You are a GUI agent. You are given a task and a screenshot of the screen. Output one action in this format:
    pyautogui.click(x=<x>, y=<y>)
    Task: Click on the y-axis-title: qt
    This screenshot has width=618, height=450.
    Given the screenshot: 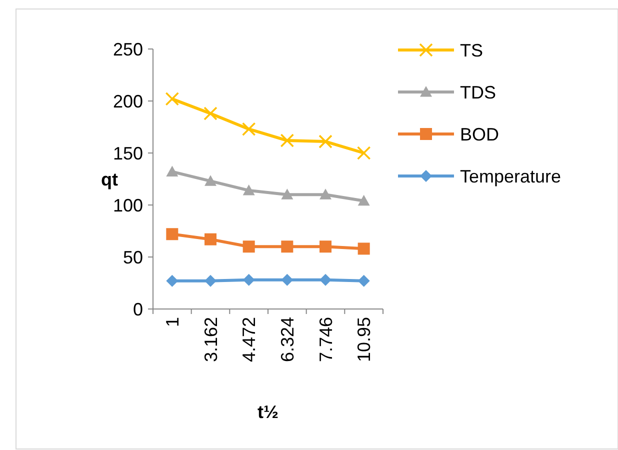 What is the action you would take?
    pyautogui.click(x=109, y=179)
    